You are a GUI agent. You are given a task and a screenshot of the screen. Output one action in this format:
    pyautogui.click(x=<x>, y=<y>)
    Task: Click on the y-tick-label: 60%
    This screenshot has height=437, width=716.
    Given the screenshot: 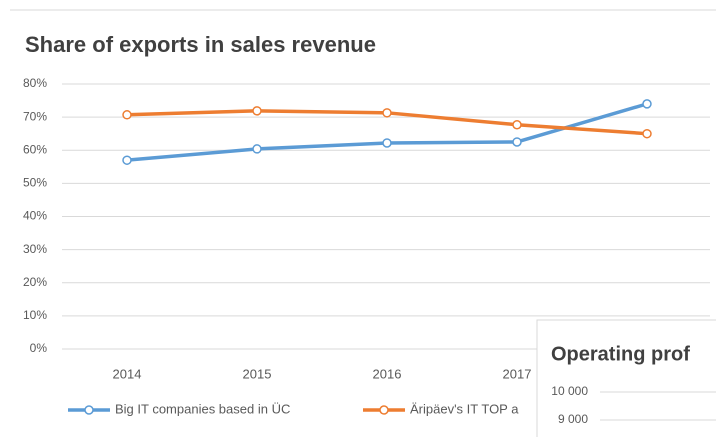 What is the action you would take?
    pyautogui.click(x=35, y=149)
    